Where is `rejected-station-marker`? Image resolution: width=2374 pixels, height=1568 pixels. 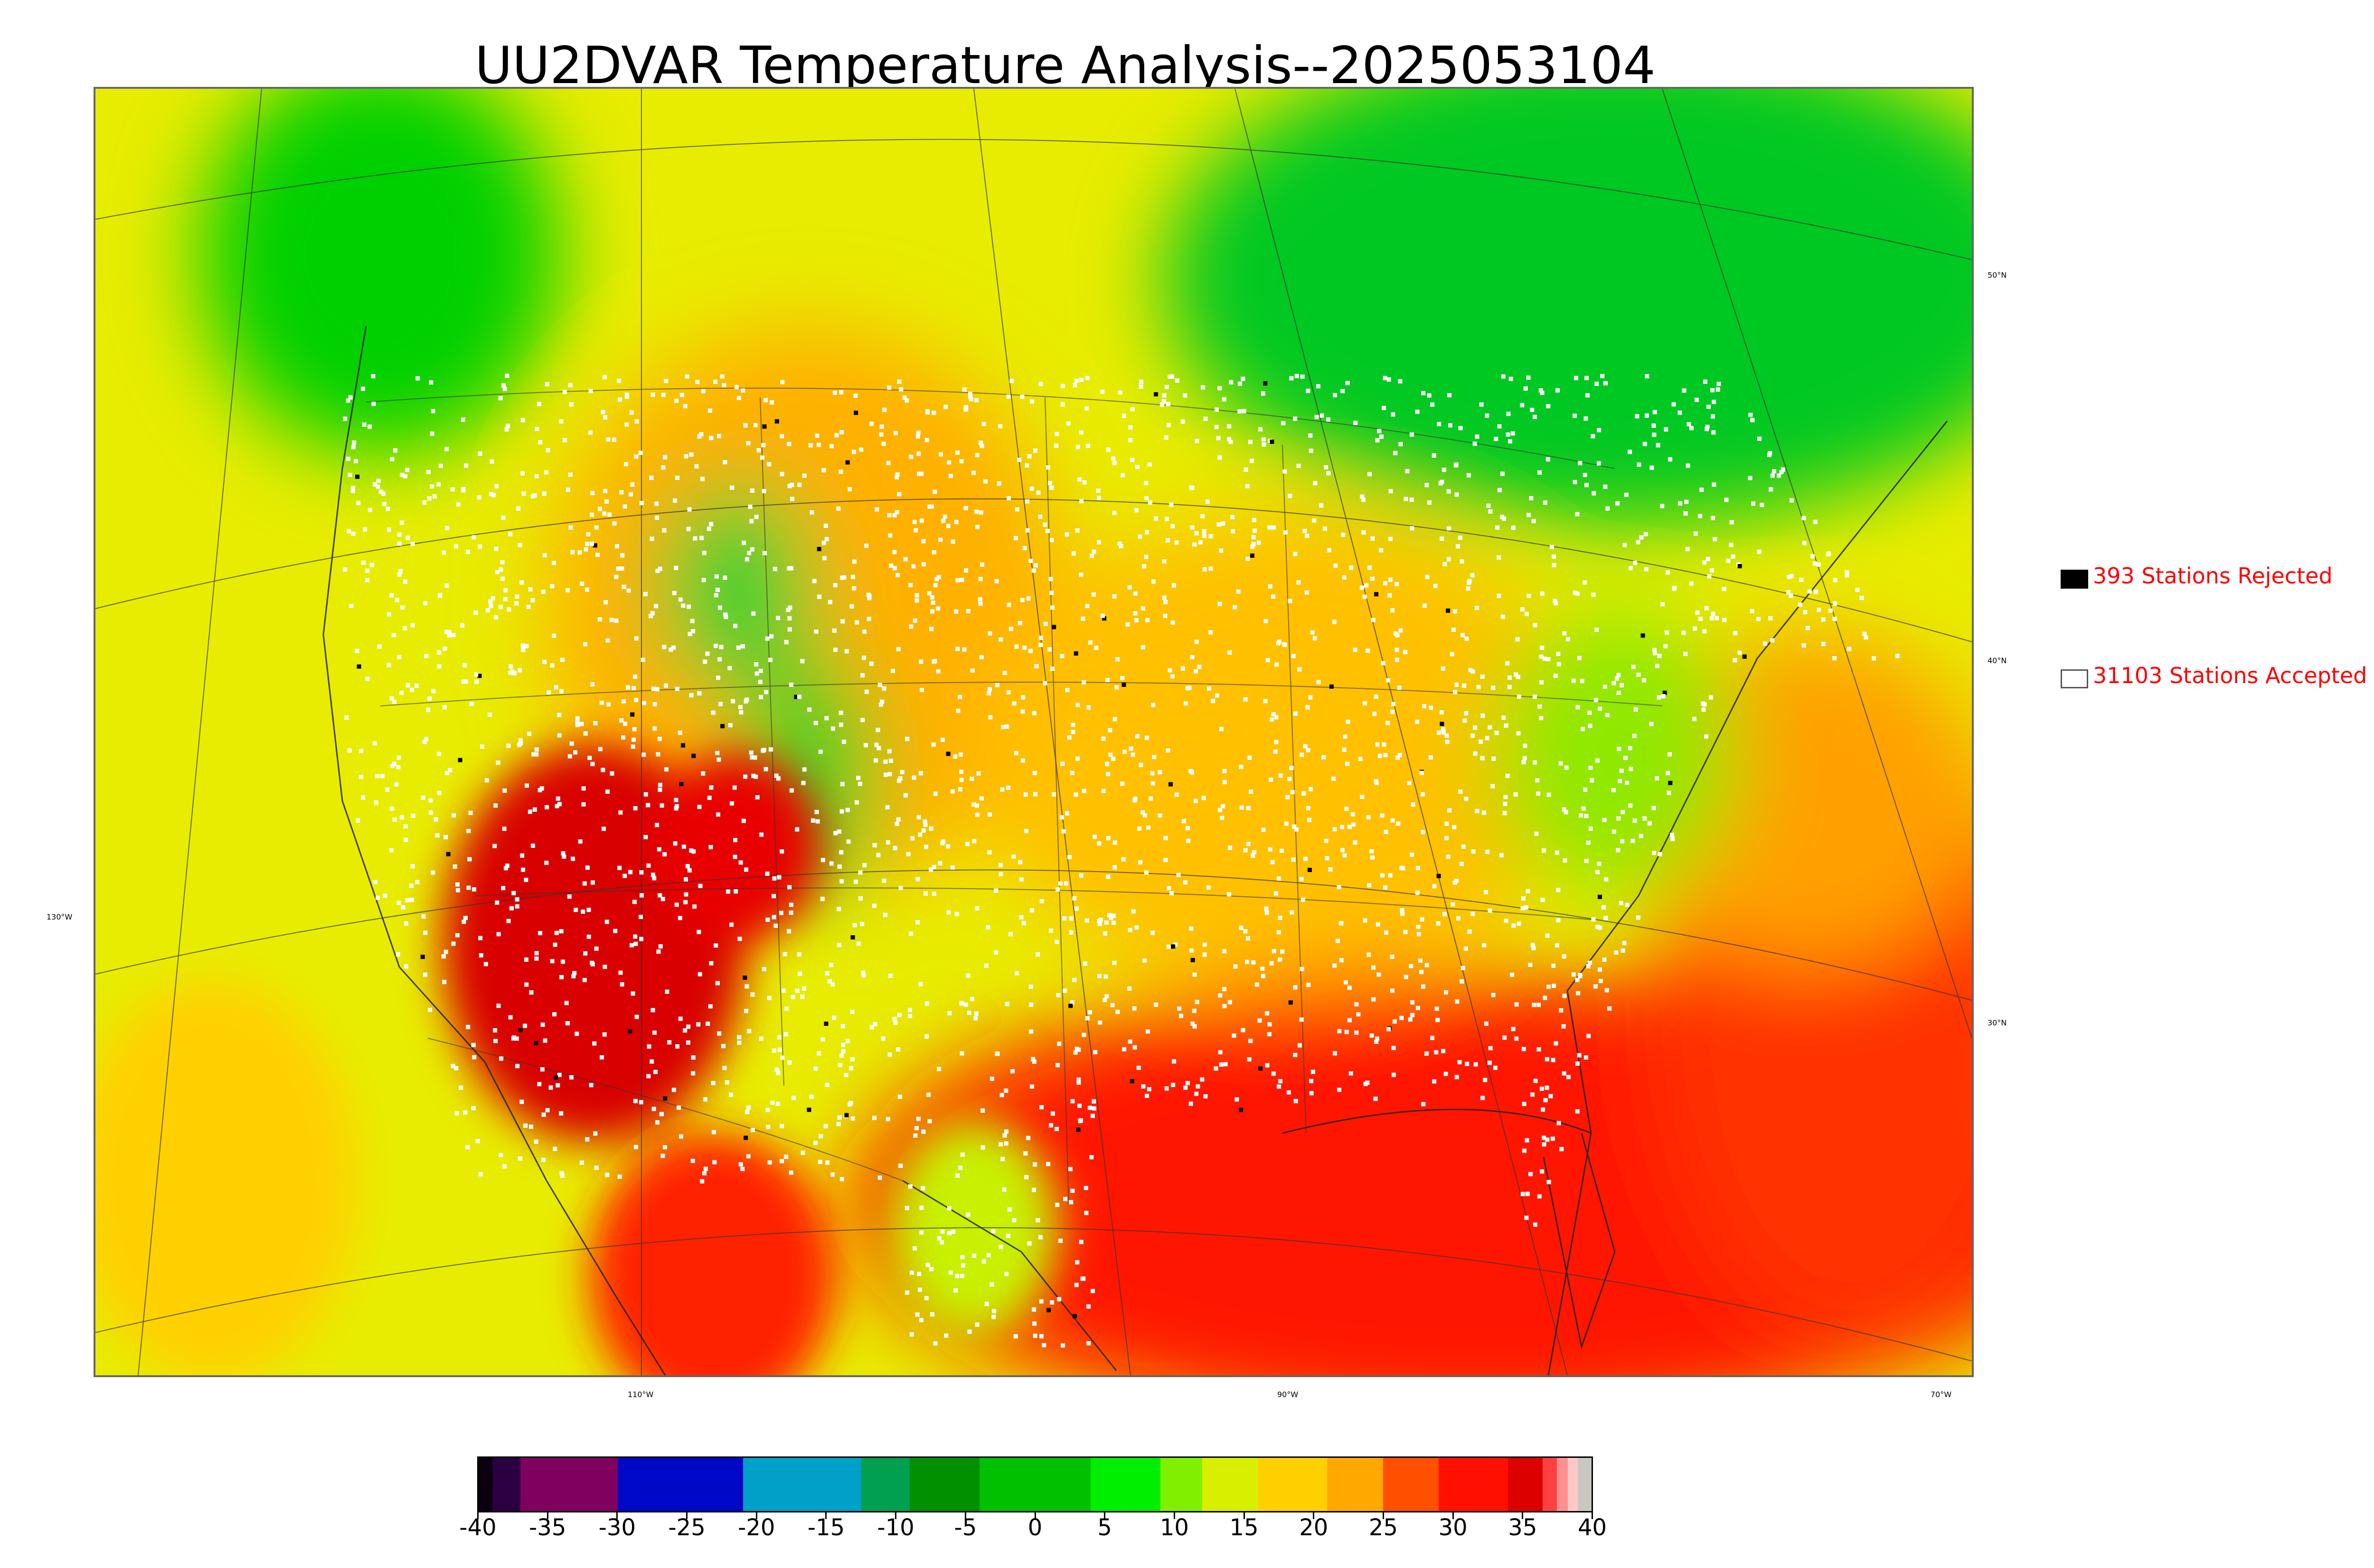 rejected-station-marker is located at coordinates (536, 1043).